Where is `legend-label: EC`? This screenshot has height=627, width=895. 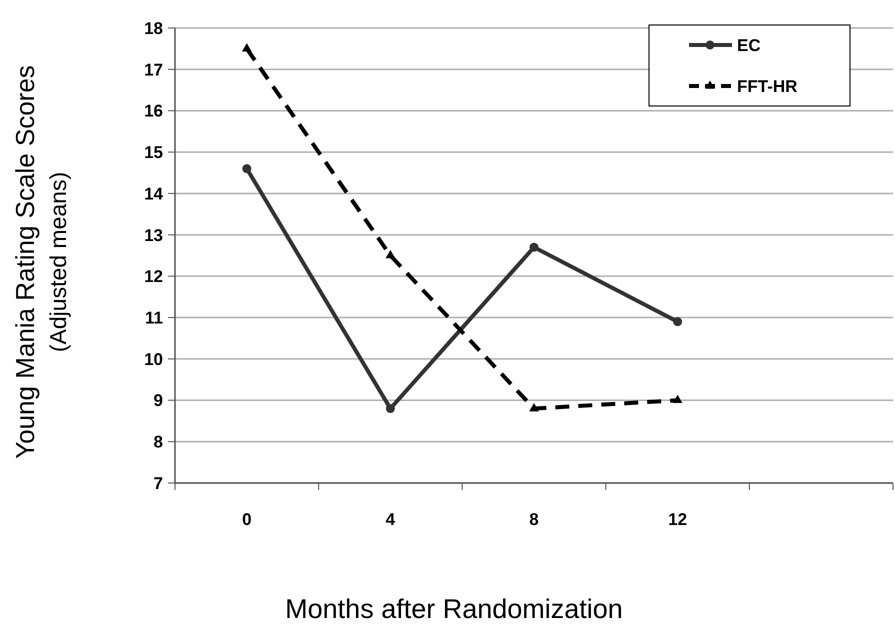
legend-label: EC is located at coordinates (749, 45).